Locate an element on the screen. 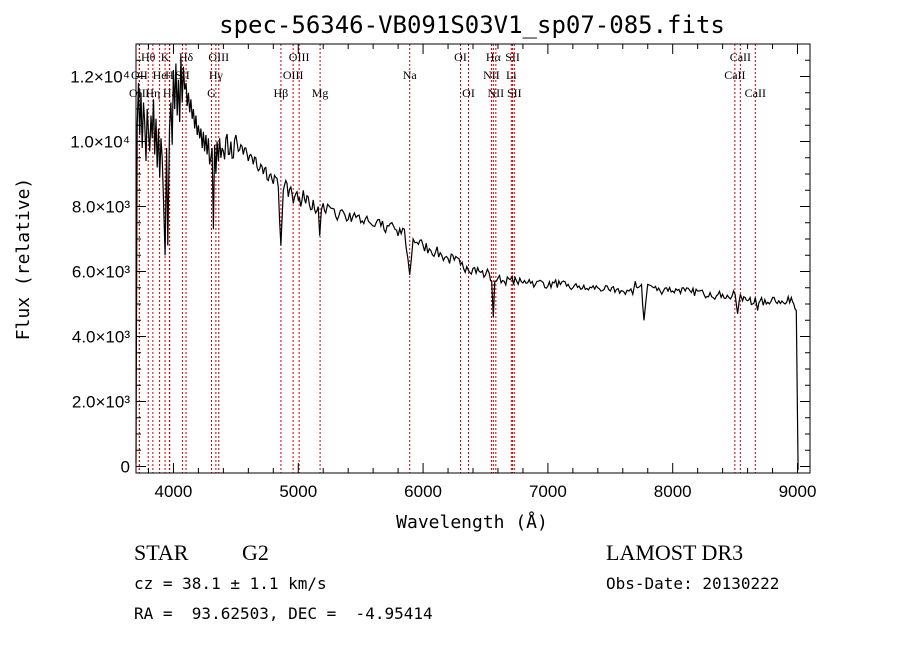 This screenshot has width=900, height=649. line-marker-label: Na is located at coordinates (410, 75).